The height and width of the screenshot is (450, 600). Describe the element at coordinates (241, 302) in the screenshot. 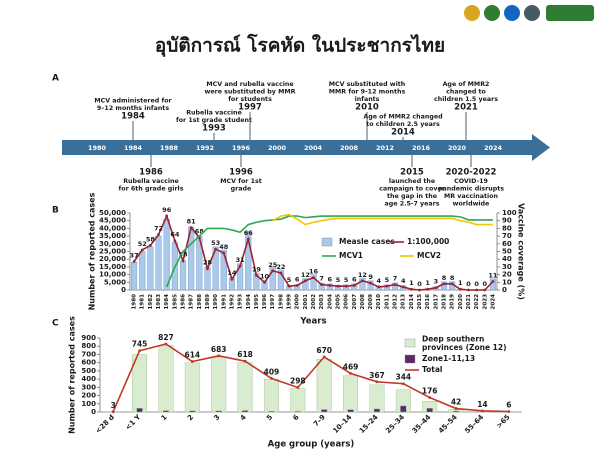

I see `x-tick-label: 1993` at that location.